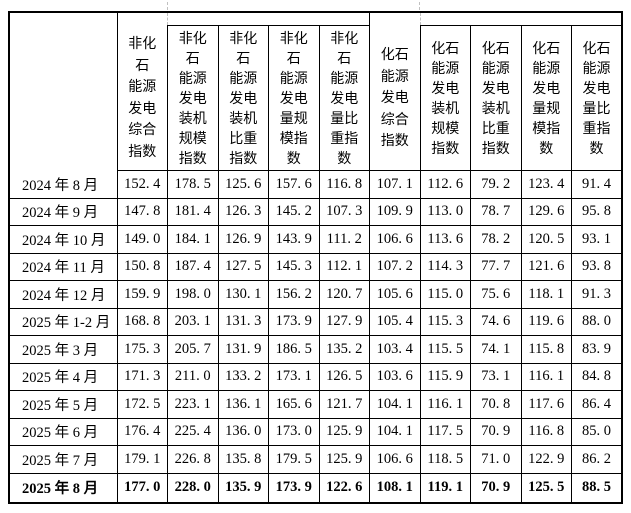 The width and height of the screenshot is (631, 513). Describe the element at coordinates (294, 239) in the screenshot. I see `value-cell: 143. 9` at that location.